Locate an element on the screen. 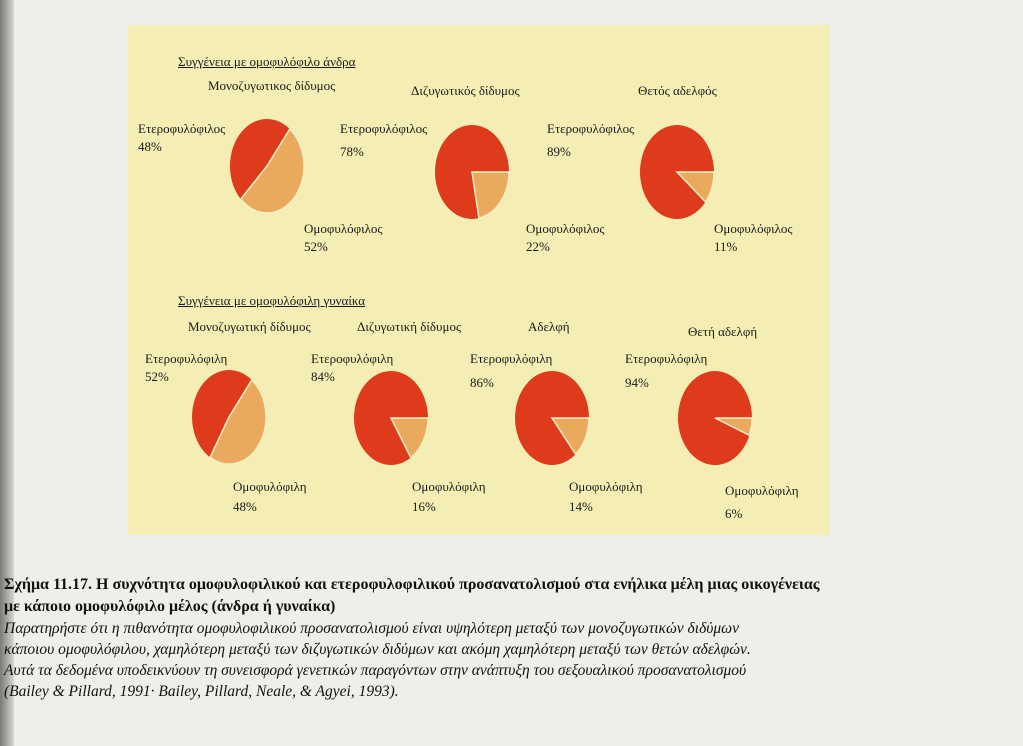  heterosexual-percent: 48% is located at coordinates (150, 146).